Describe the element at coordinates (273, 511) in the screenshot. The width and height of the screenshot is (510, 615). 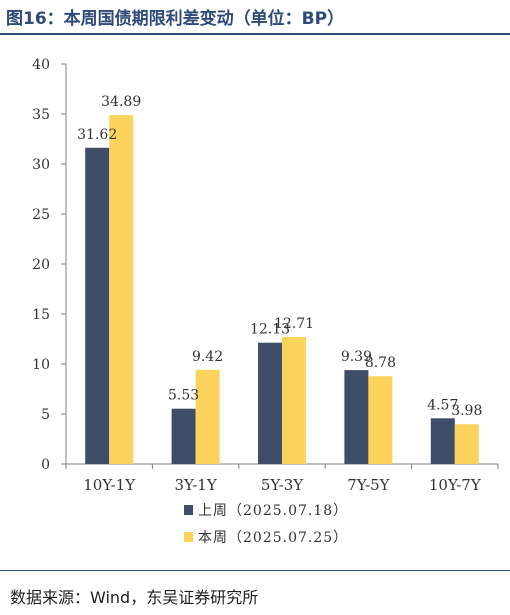
I see `legend-label: 上周（2025.07.18）` at that location.